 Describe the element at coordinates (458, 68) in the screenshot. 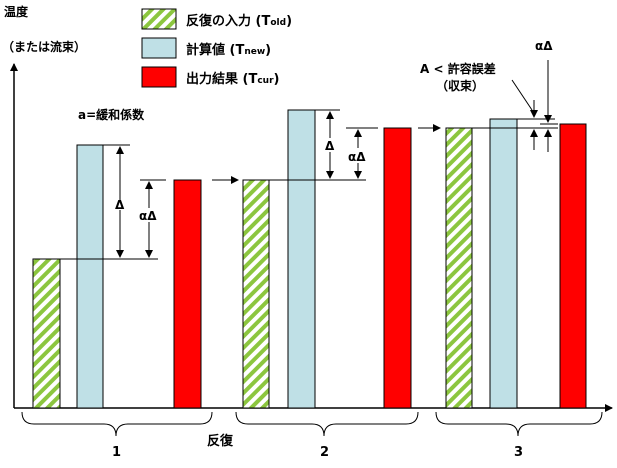

I see `convergence-label-line1: A < 許容誤差` at that location.